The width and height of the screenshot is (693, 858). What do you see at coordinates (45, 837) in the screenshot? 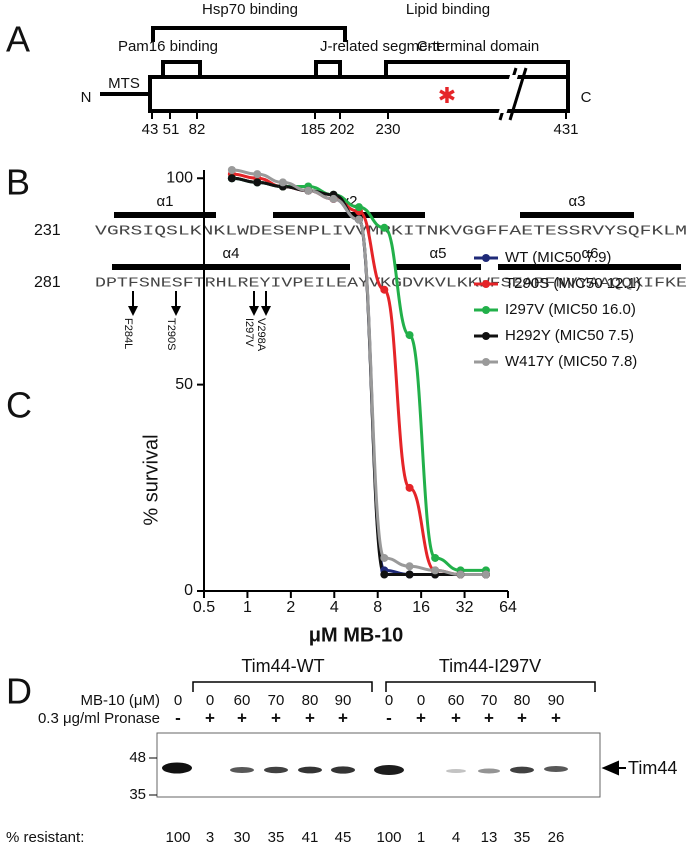
I see `row-label: % resistant:` at bounding box center [45, 837].